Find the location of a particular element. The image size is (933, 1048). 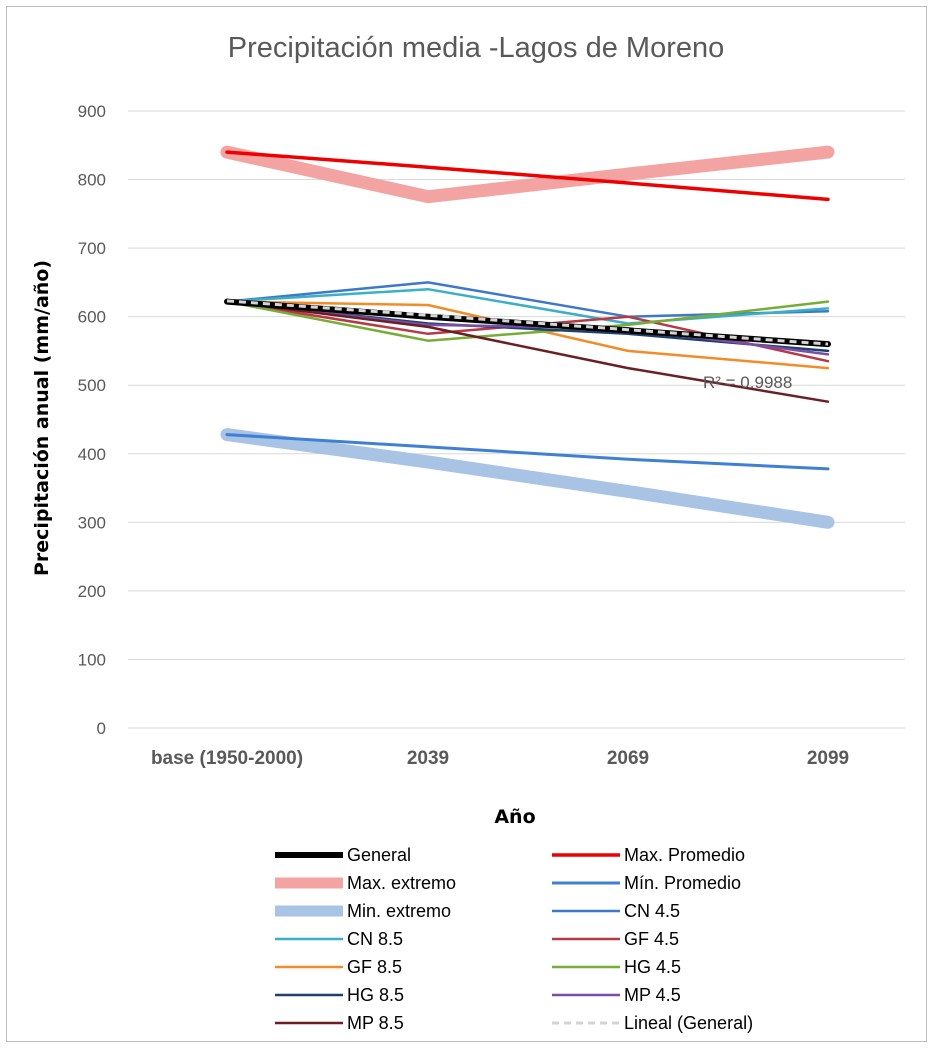

legend-label: General is located at coordinates (379, 855).